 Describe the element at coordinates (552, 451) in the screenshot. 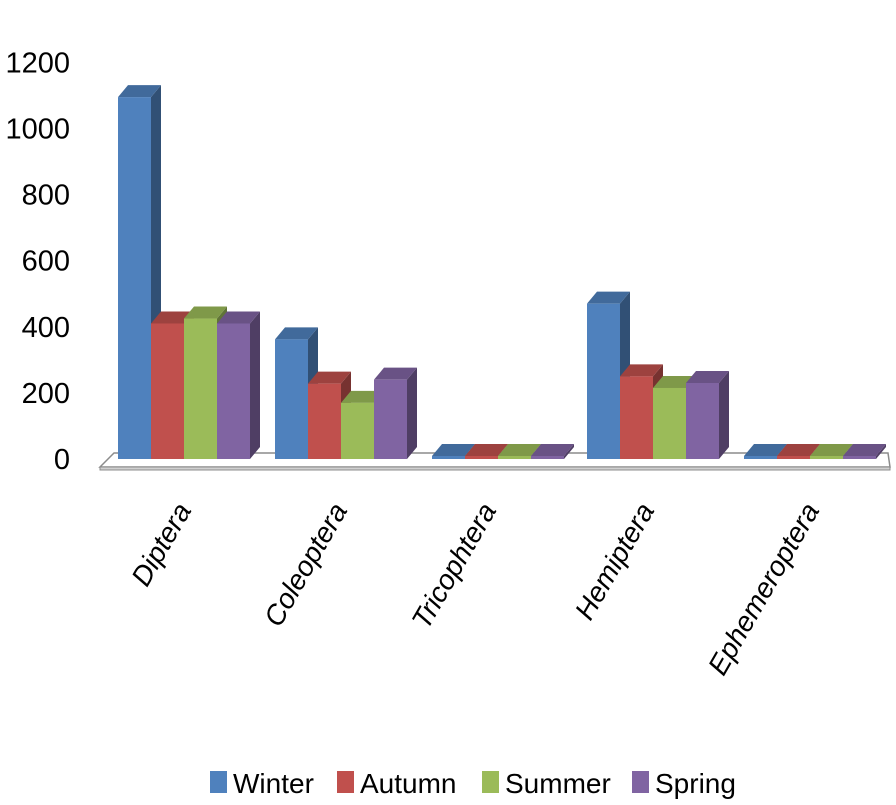

I see `bar-spring-tricophtera` at that location.